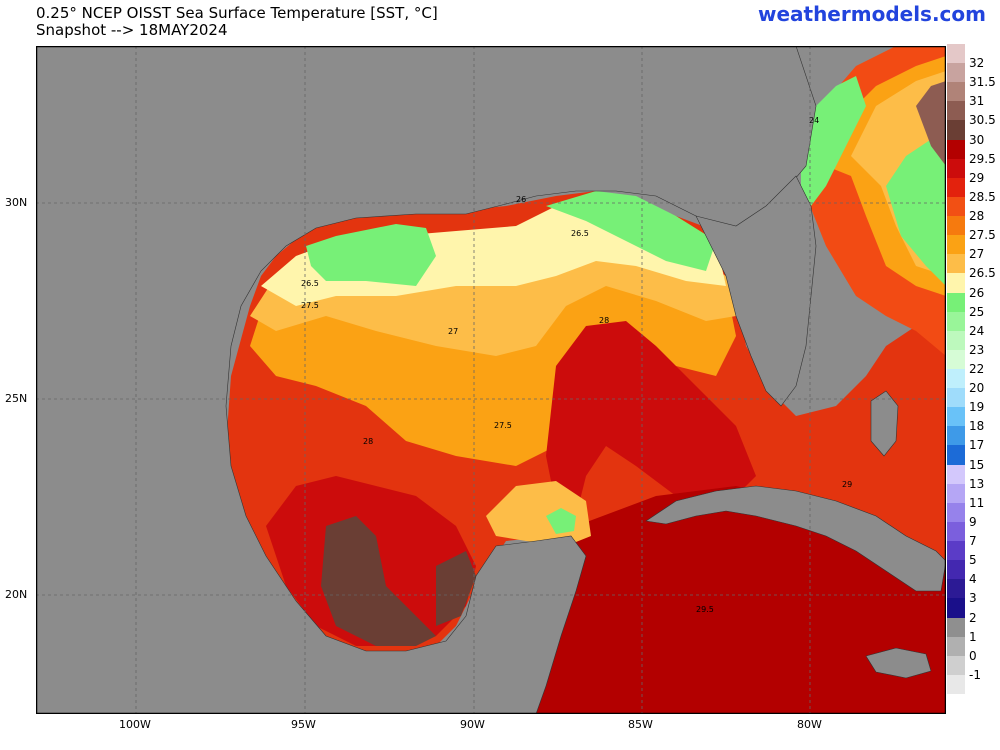 The width and height of the screenshot is (1000, 750). I want to click on atlantic-green-offshore, so click(916, 208).